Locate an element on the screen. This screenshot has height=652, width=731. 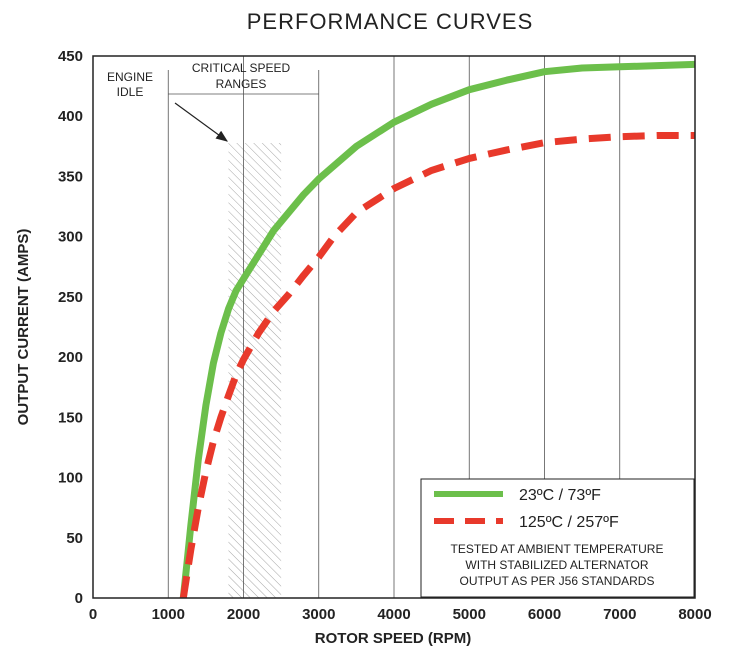
x-tick-labels: 0 1000 2000 3000 4000 5000 6000 7000 8000 is located at coordinates (400, 614).